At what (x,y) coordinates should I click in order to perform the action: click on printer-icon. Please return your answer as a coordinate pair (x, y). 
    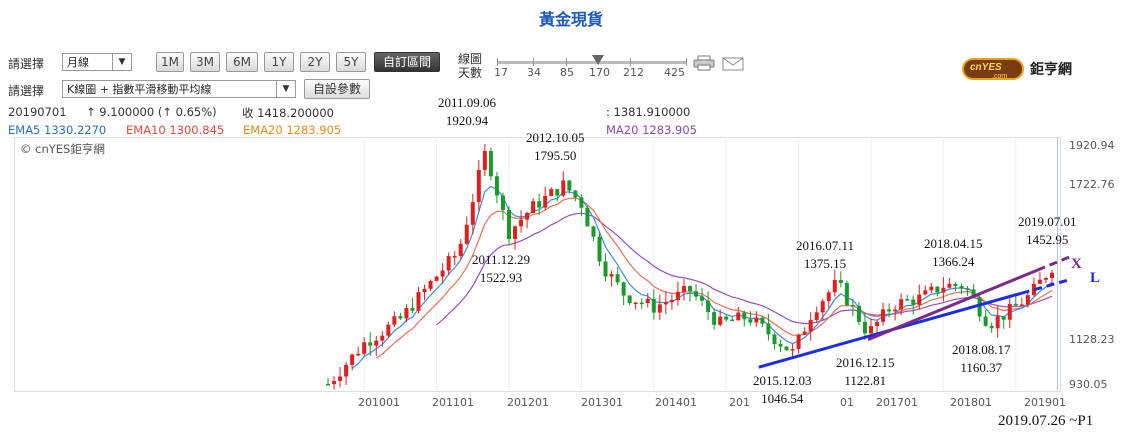
    Looking at the image, I should click on (704, 63).